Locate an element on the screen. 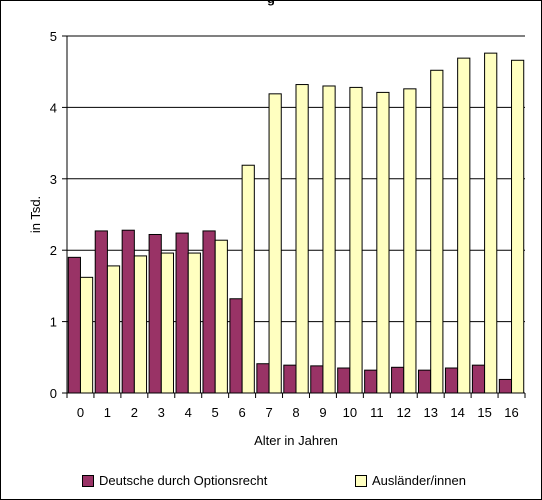 This screenshot has width=542, height=500. legend-label-deutsche: Deutsche durch Optionsrecht is located at coordinates (183, 480).